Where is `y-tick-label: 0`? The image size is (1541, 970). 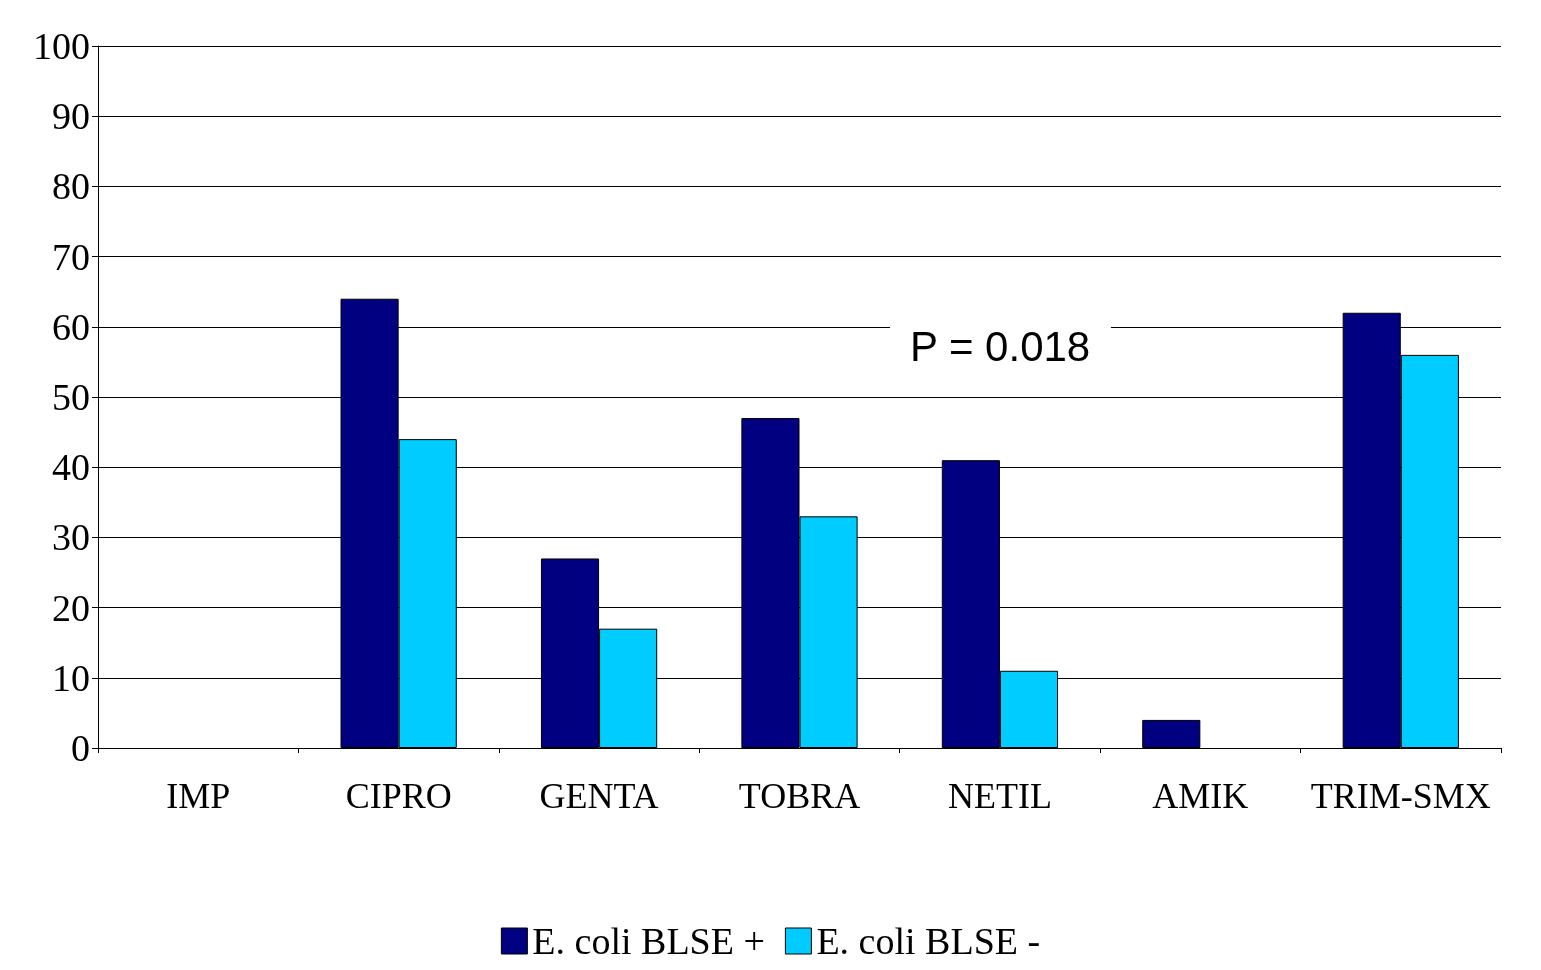
y-tick-label: 0 is located at coordinates (80, 748).